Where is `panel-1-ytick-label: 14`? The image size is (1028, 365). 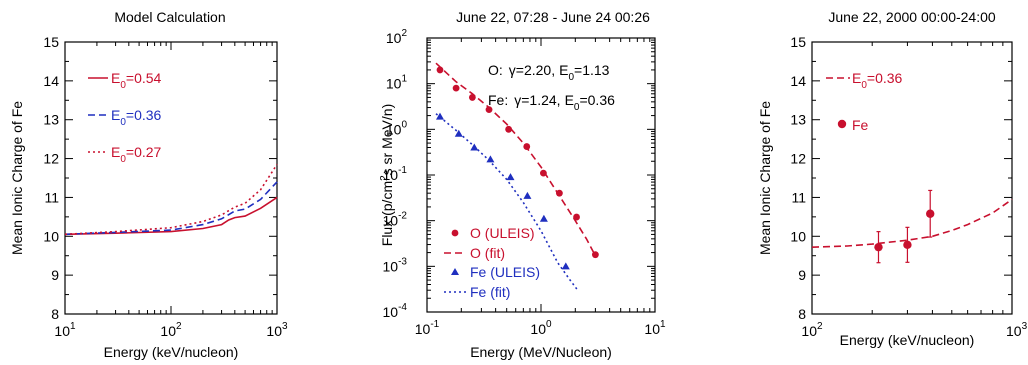
panel-1-ytick-label: 14 is located at coordinates (51, 81).